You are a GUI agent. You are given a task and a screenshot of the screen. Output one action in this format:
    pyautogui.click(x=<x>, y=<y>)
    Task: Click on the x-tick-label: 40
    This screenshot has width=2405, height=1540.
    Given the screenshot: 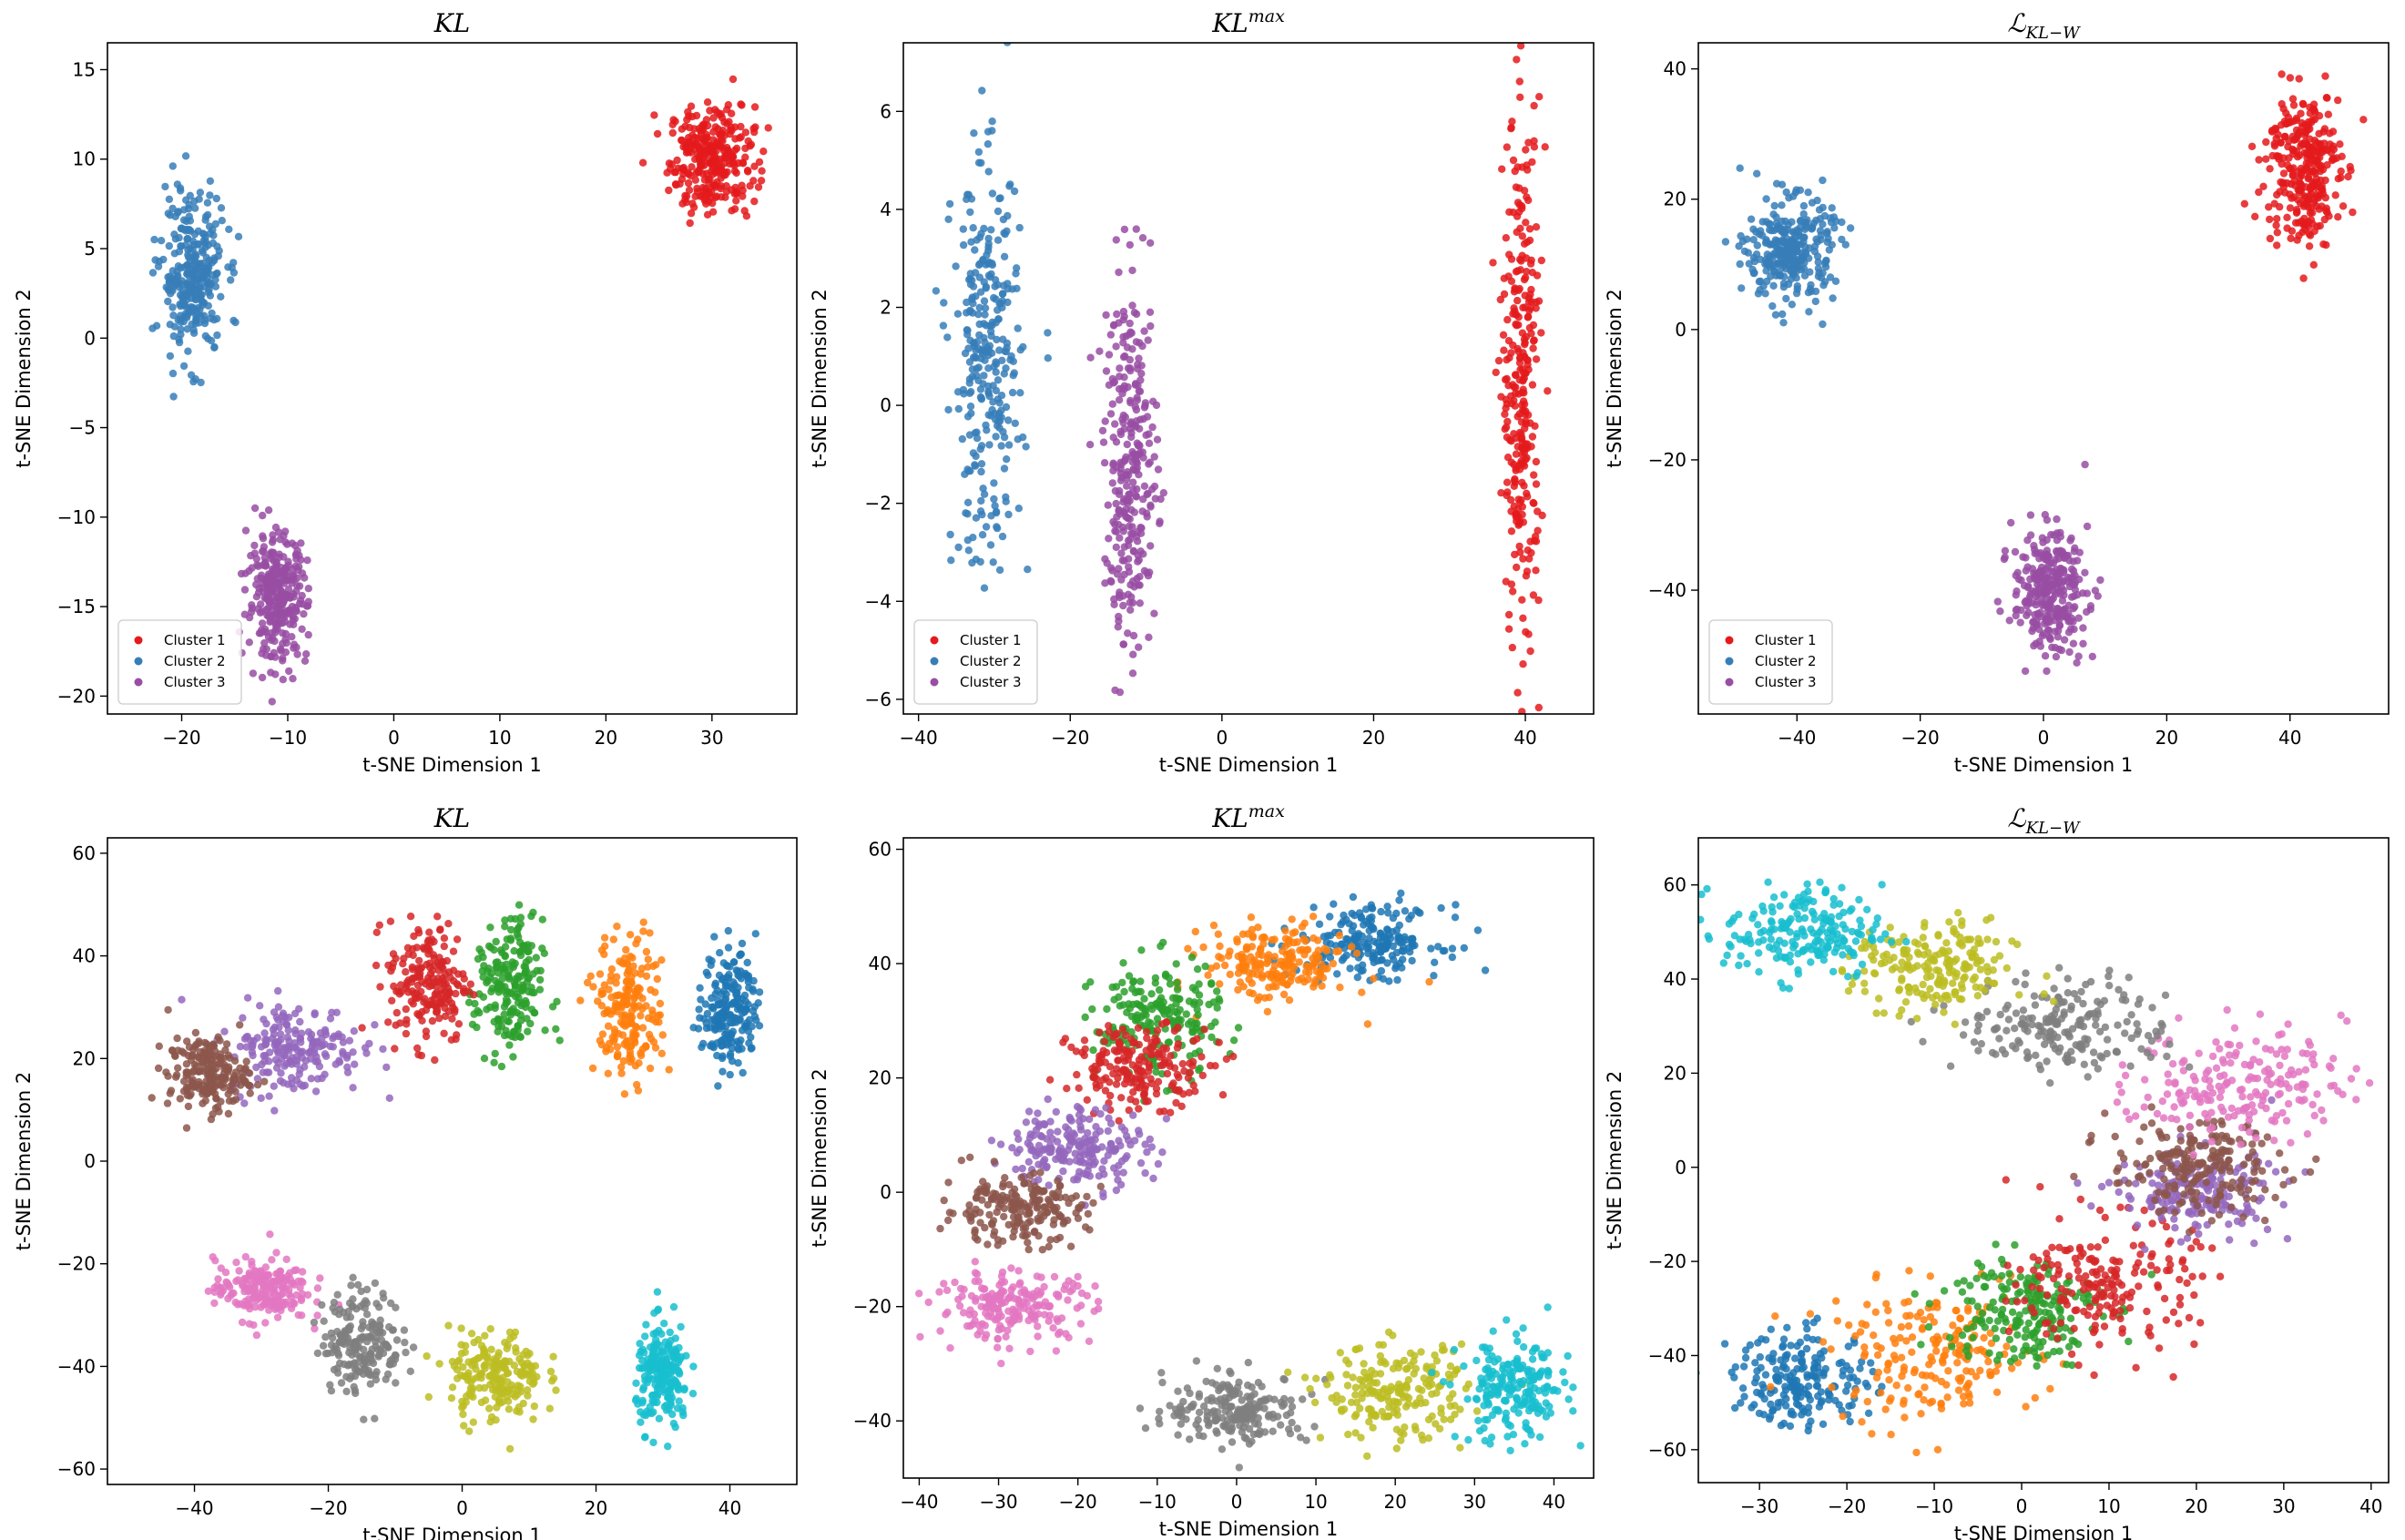 What is the action you would take?
    pyautogui.click(x=2289, y=738)
    